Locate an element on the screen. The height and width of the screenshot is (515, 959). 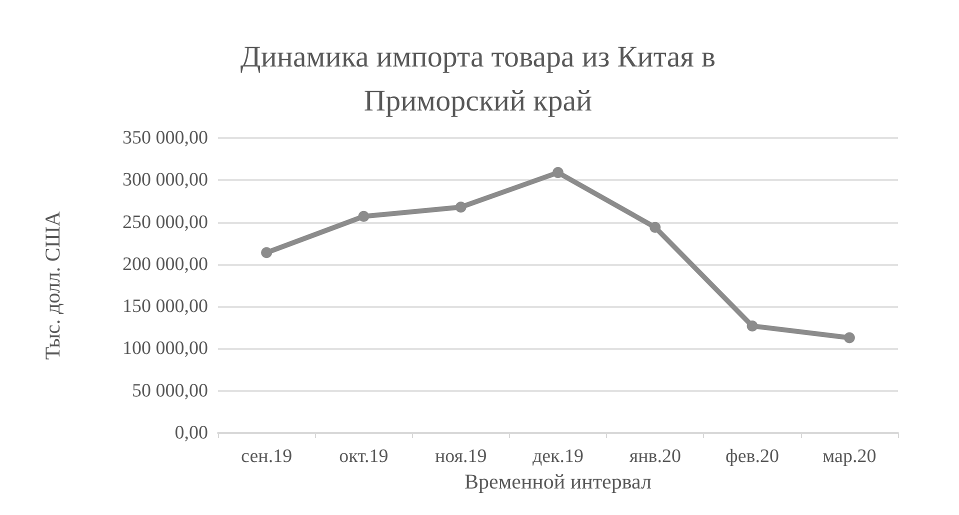
y-axis-title: Тыс. долл. США is located at coordinates (52, 285).